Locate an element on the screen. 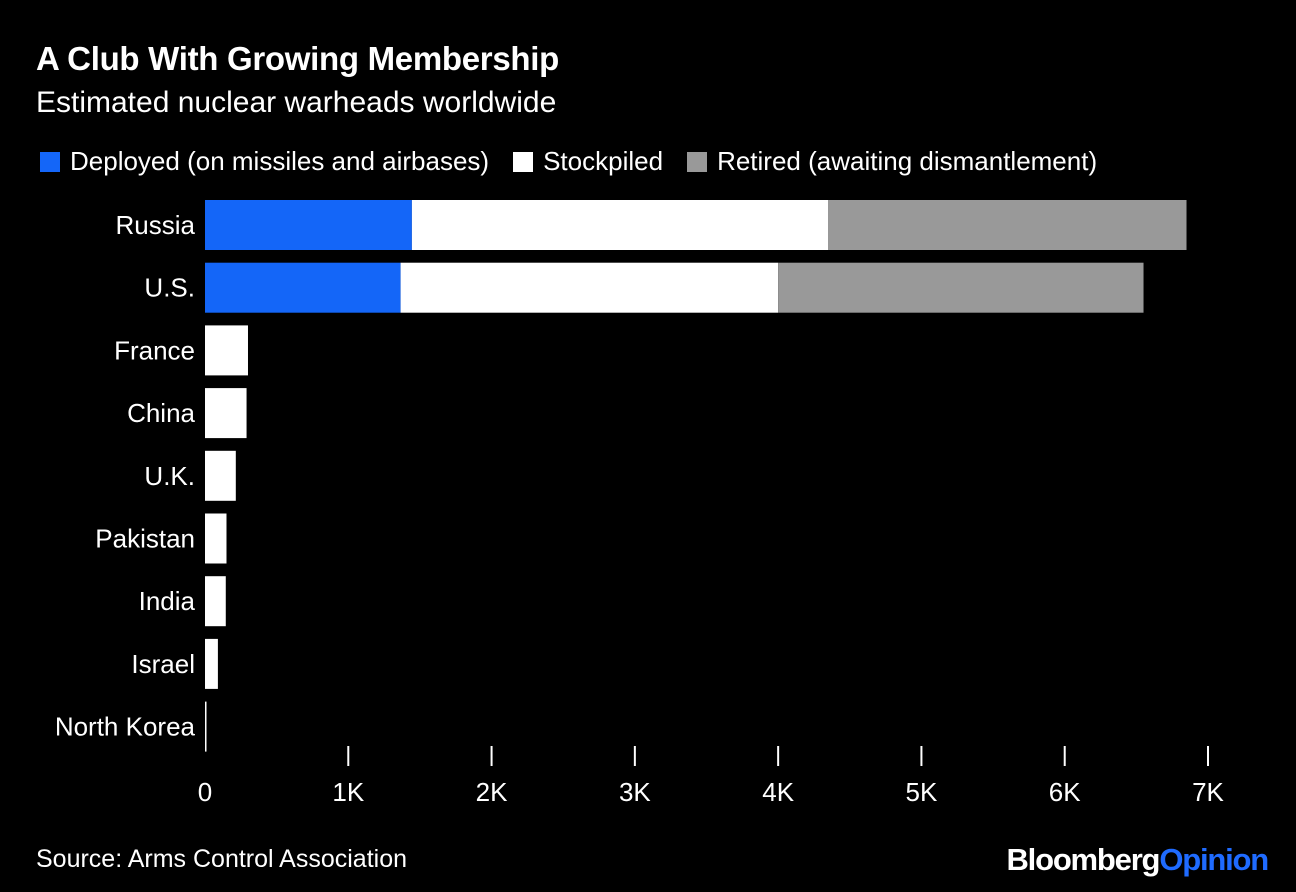  category-label-china: China is located at coordinates (161, 413).